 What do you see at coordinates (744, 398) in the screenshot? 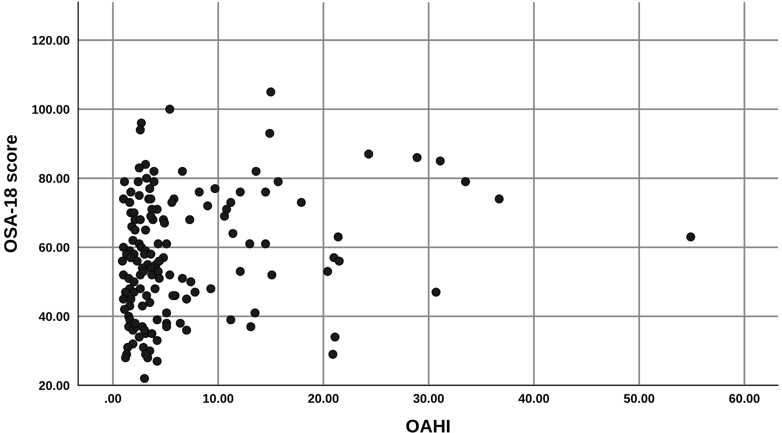
I see `x-tick-label: 60.00` at bounding box center [744, 398].